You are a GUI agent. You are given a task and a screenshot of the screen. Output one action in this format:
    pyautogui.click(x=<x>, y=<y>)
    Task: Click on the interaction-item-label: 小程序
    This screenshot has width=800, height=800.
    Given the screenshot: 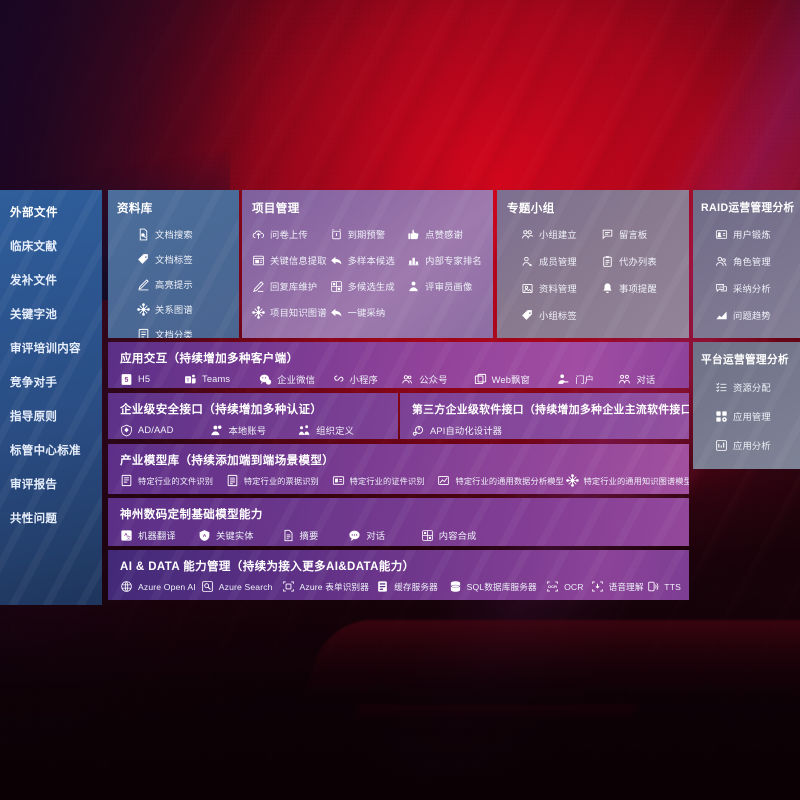 What is the action you would take?
    pyautogui.click(x=363, y=380)
    